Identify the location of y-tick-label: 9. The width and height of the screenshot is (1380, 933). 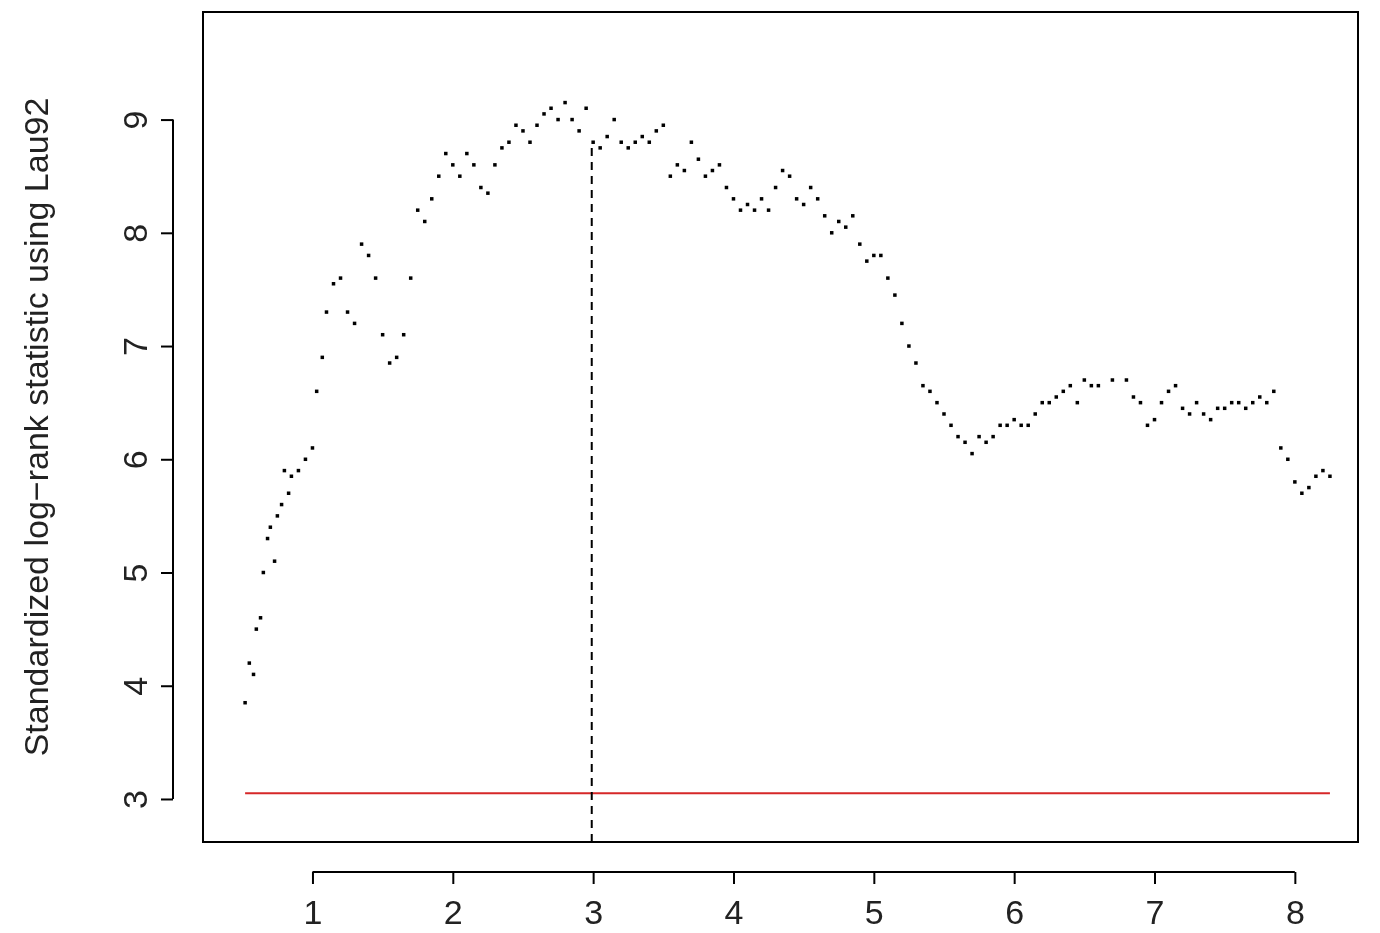
(135, 120).